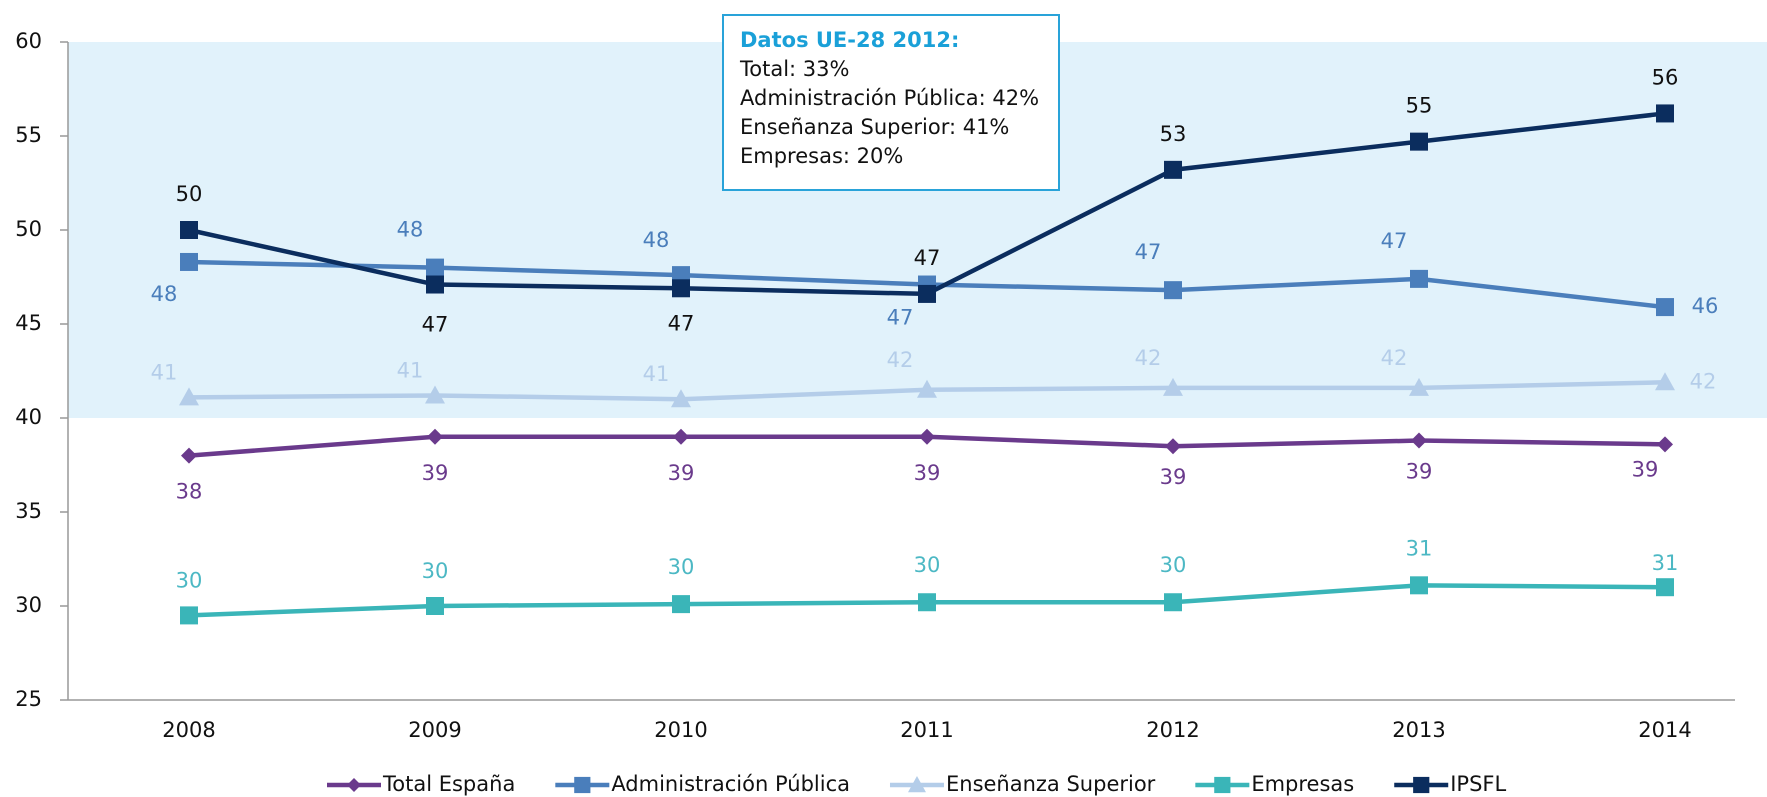  Describe the element at coordinates (28, 699) in the screenshot. I see `y-tick-label: 25` at that location.